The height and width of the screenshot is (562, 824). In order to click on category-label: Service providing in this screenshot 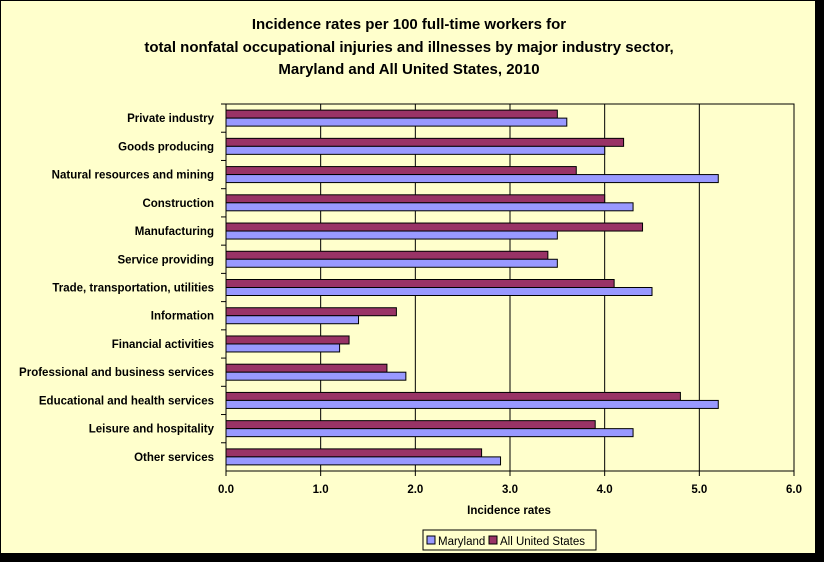, I will do `click(165, 260)`.